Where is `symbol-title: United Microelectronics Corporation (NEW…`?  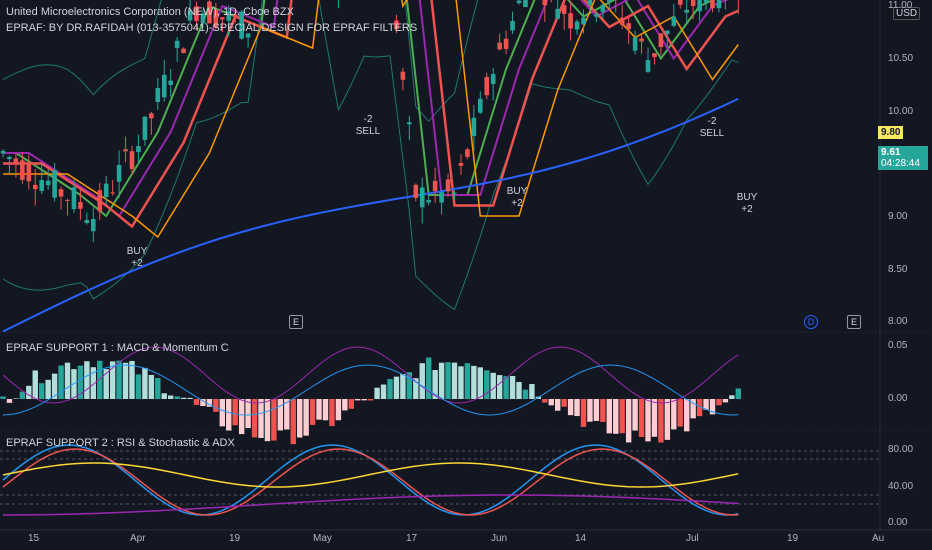 symbol-title: United Microelectronics Corporation (NEW… is located at coordinates (150, 12).